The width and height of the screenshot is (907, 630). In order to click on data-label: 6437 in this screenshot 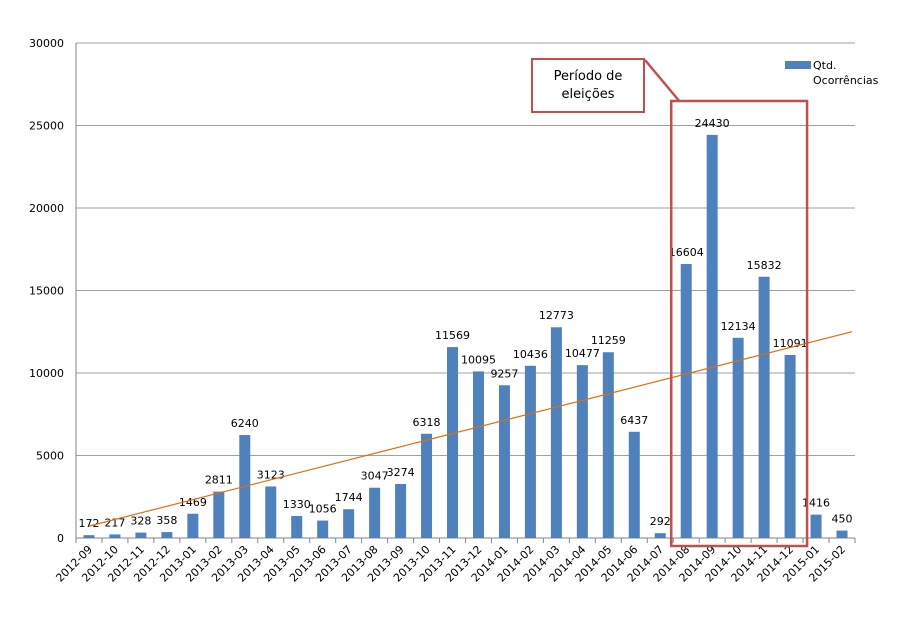, I will do `click(634, 420)`.